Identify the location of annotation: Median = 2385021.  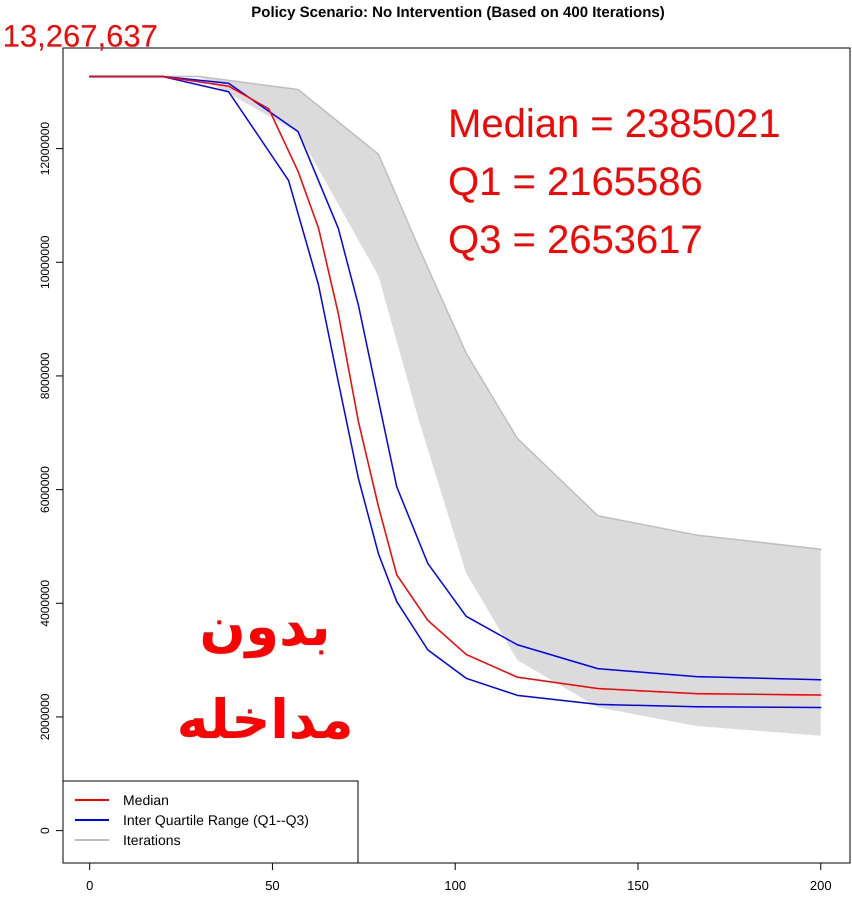
(614, 124).